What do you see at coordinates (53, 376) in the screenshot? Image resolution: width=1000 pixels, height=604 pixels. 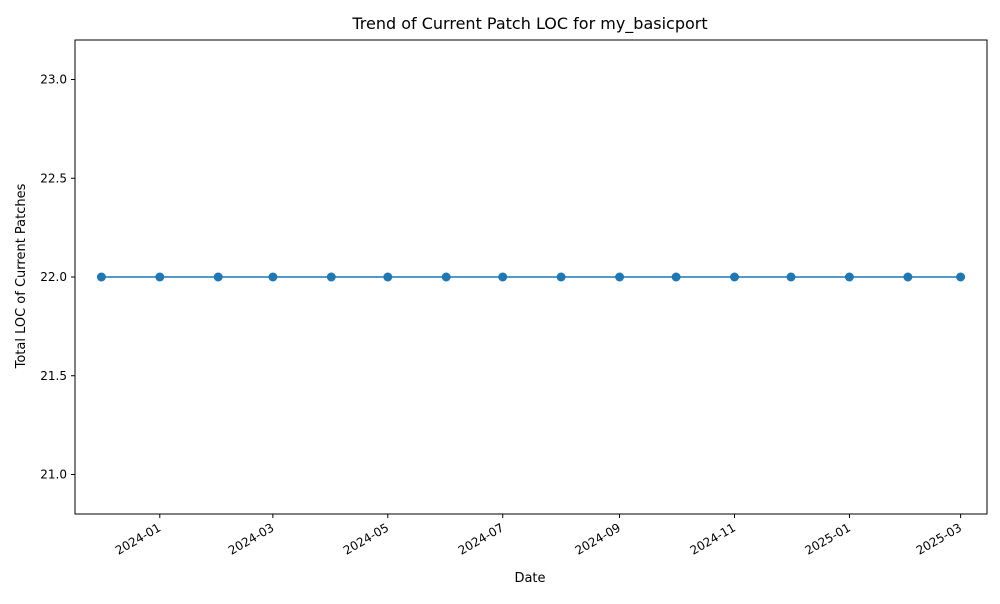 I see `y-tick-label: 21.5` at bounding box center [53, 376].